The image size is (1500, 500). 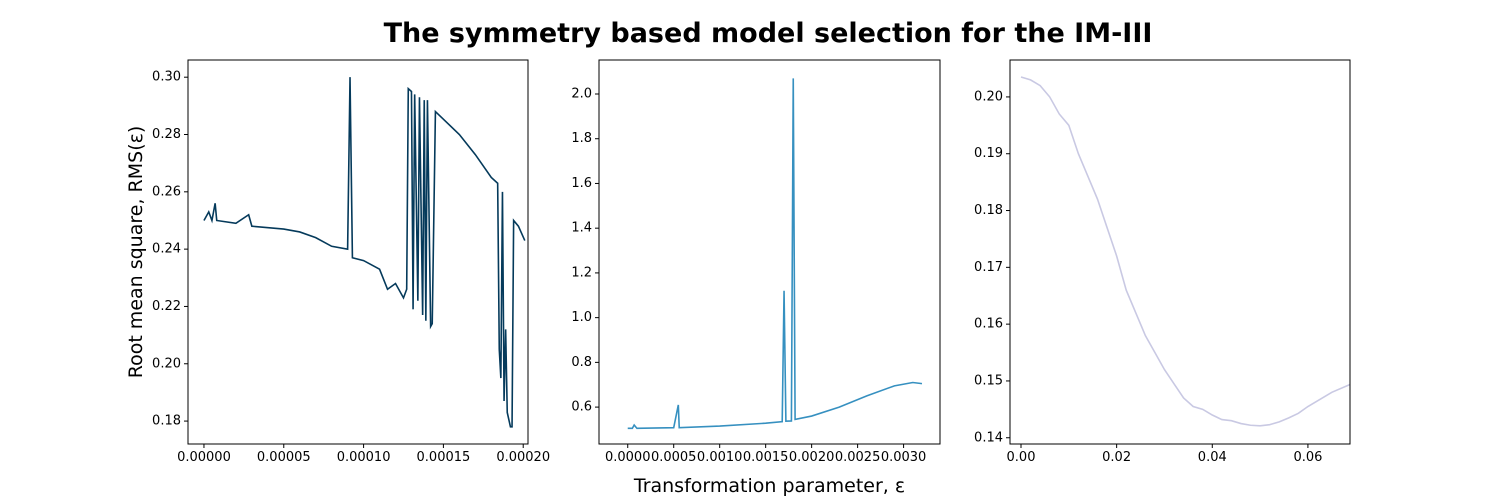 I want to click on y-tick-label: 0.14, so click(x=988, y=437).